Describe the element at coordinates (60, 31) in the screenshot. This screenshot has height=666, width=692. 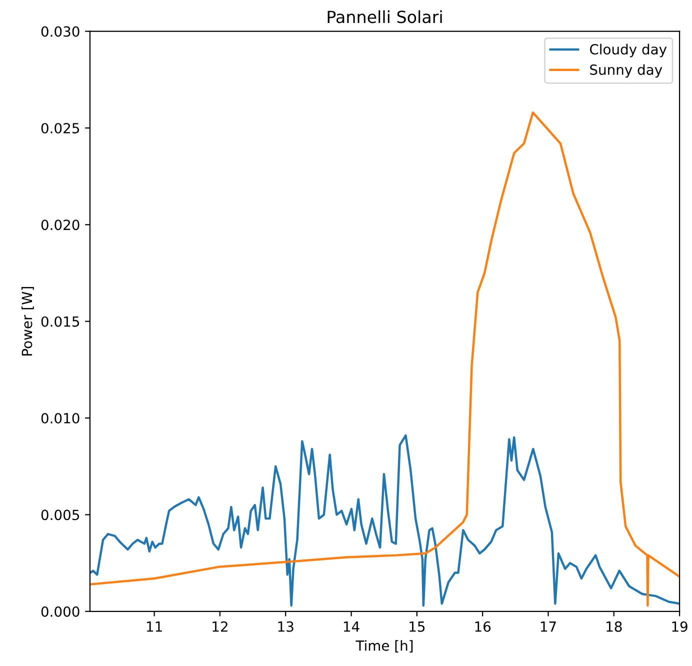
I see `y-tick-label: 0.030` at that location.